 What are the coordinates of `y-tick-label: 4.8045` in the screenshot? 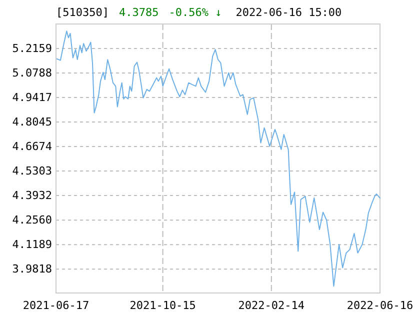 It's located at (32, 122).